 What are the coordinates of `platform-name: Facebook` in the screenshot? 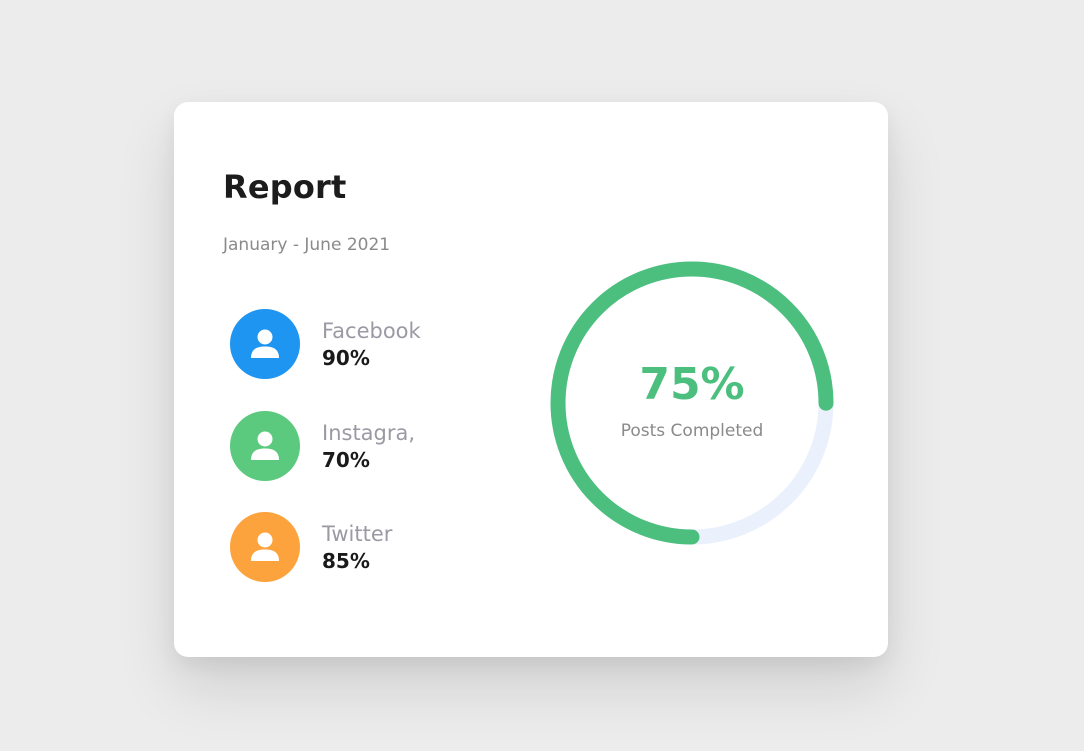 It's located at (371, 331).